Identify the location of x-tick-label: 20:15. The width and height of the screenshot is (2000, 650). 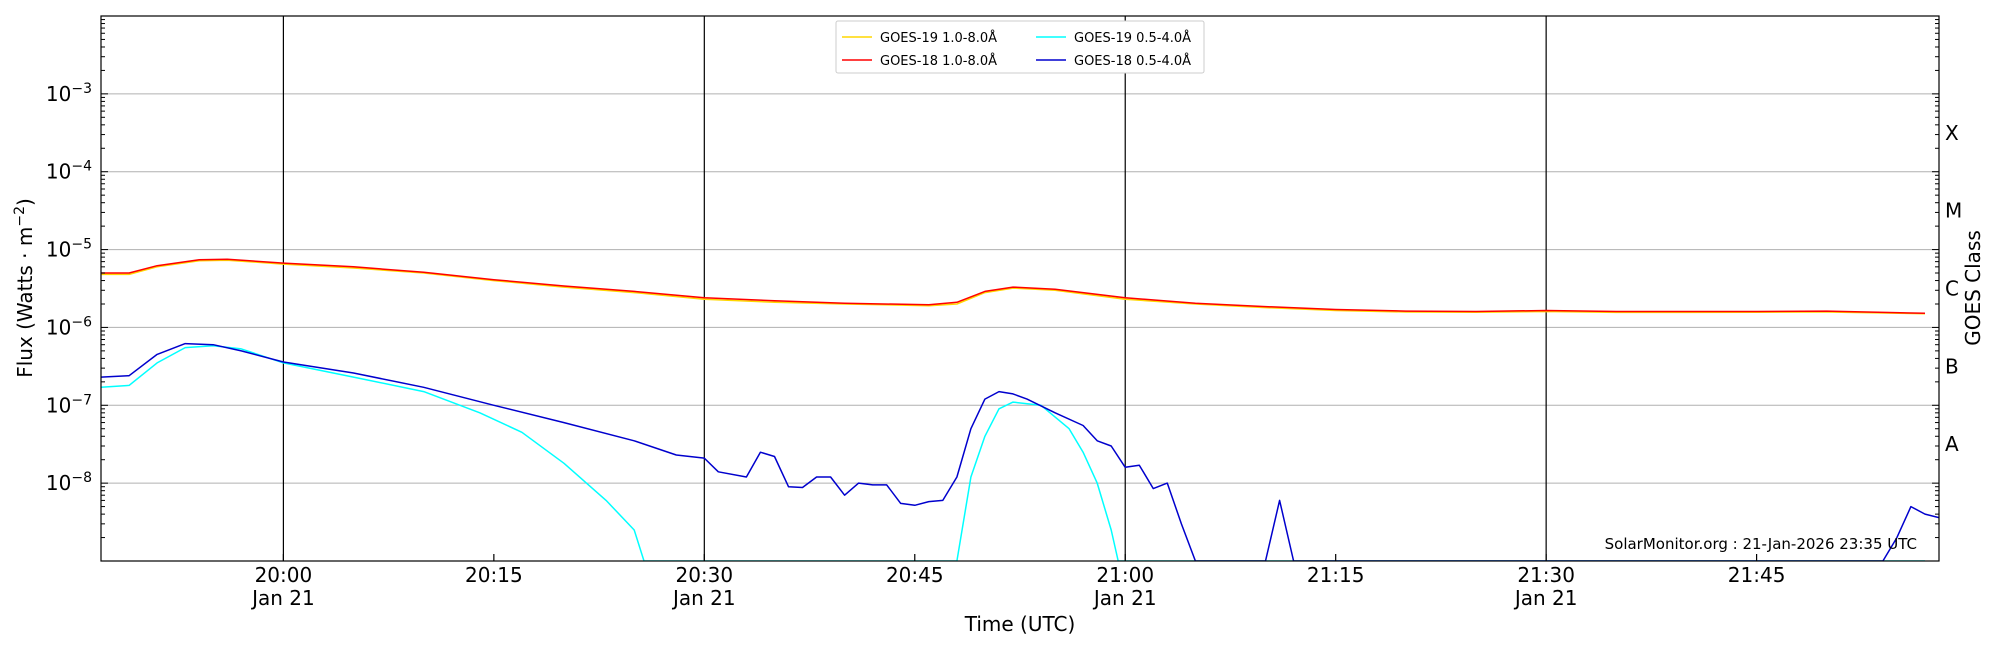
(494, 575).